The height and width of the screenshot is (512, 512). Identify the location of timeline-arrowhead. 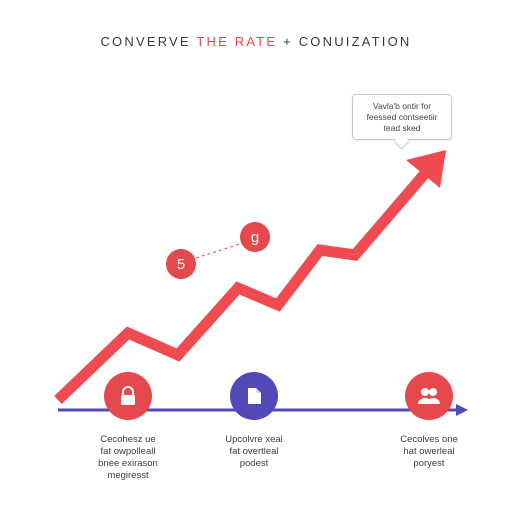
(462, 410).